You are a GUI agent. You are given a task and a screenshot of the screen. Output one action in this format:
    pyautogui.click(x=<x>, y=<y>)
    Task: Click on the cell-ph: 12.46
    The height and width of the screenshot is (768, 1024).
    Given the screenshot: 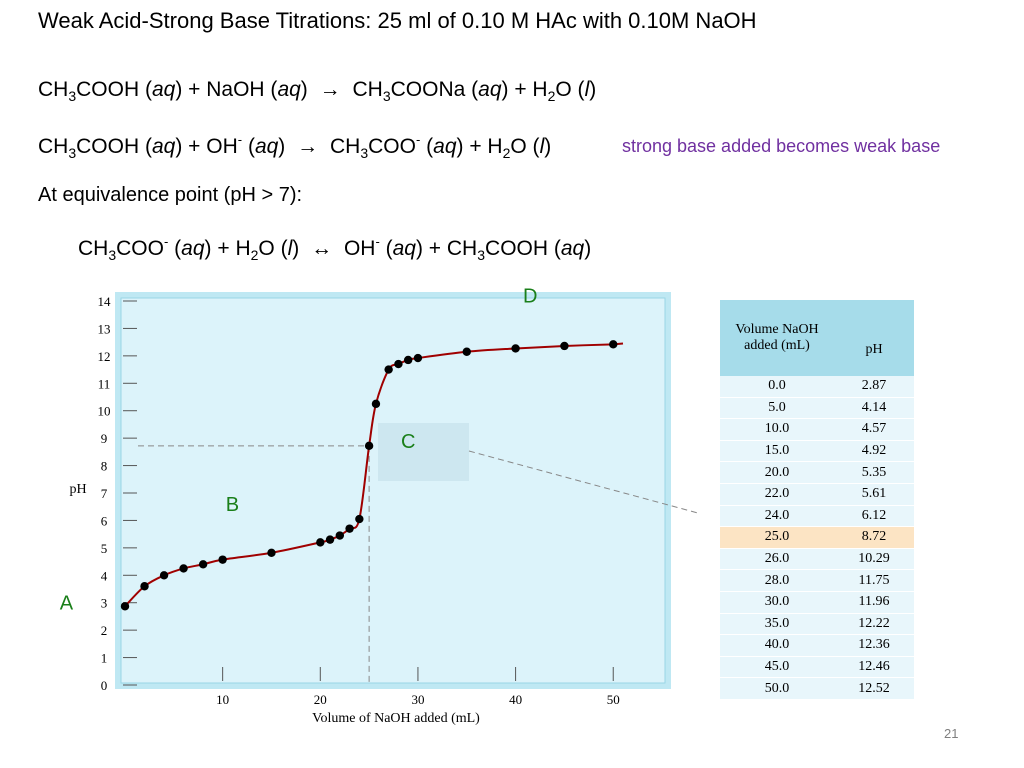 What is the action you would take?
    pyautogui.click(x=874, y=667)
    